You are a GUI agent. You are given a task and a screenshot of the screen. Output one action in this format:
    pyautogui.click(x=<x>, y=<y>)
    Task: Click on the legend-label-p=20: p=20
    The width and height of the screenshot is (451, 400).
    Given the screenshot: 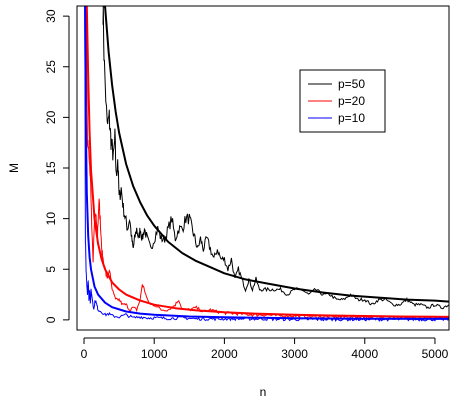 What is the action you would take?
    pyautogui.click(x=351, y=101)
    